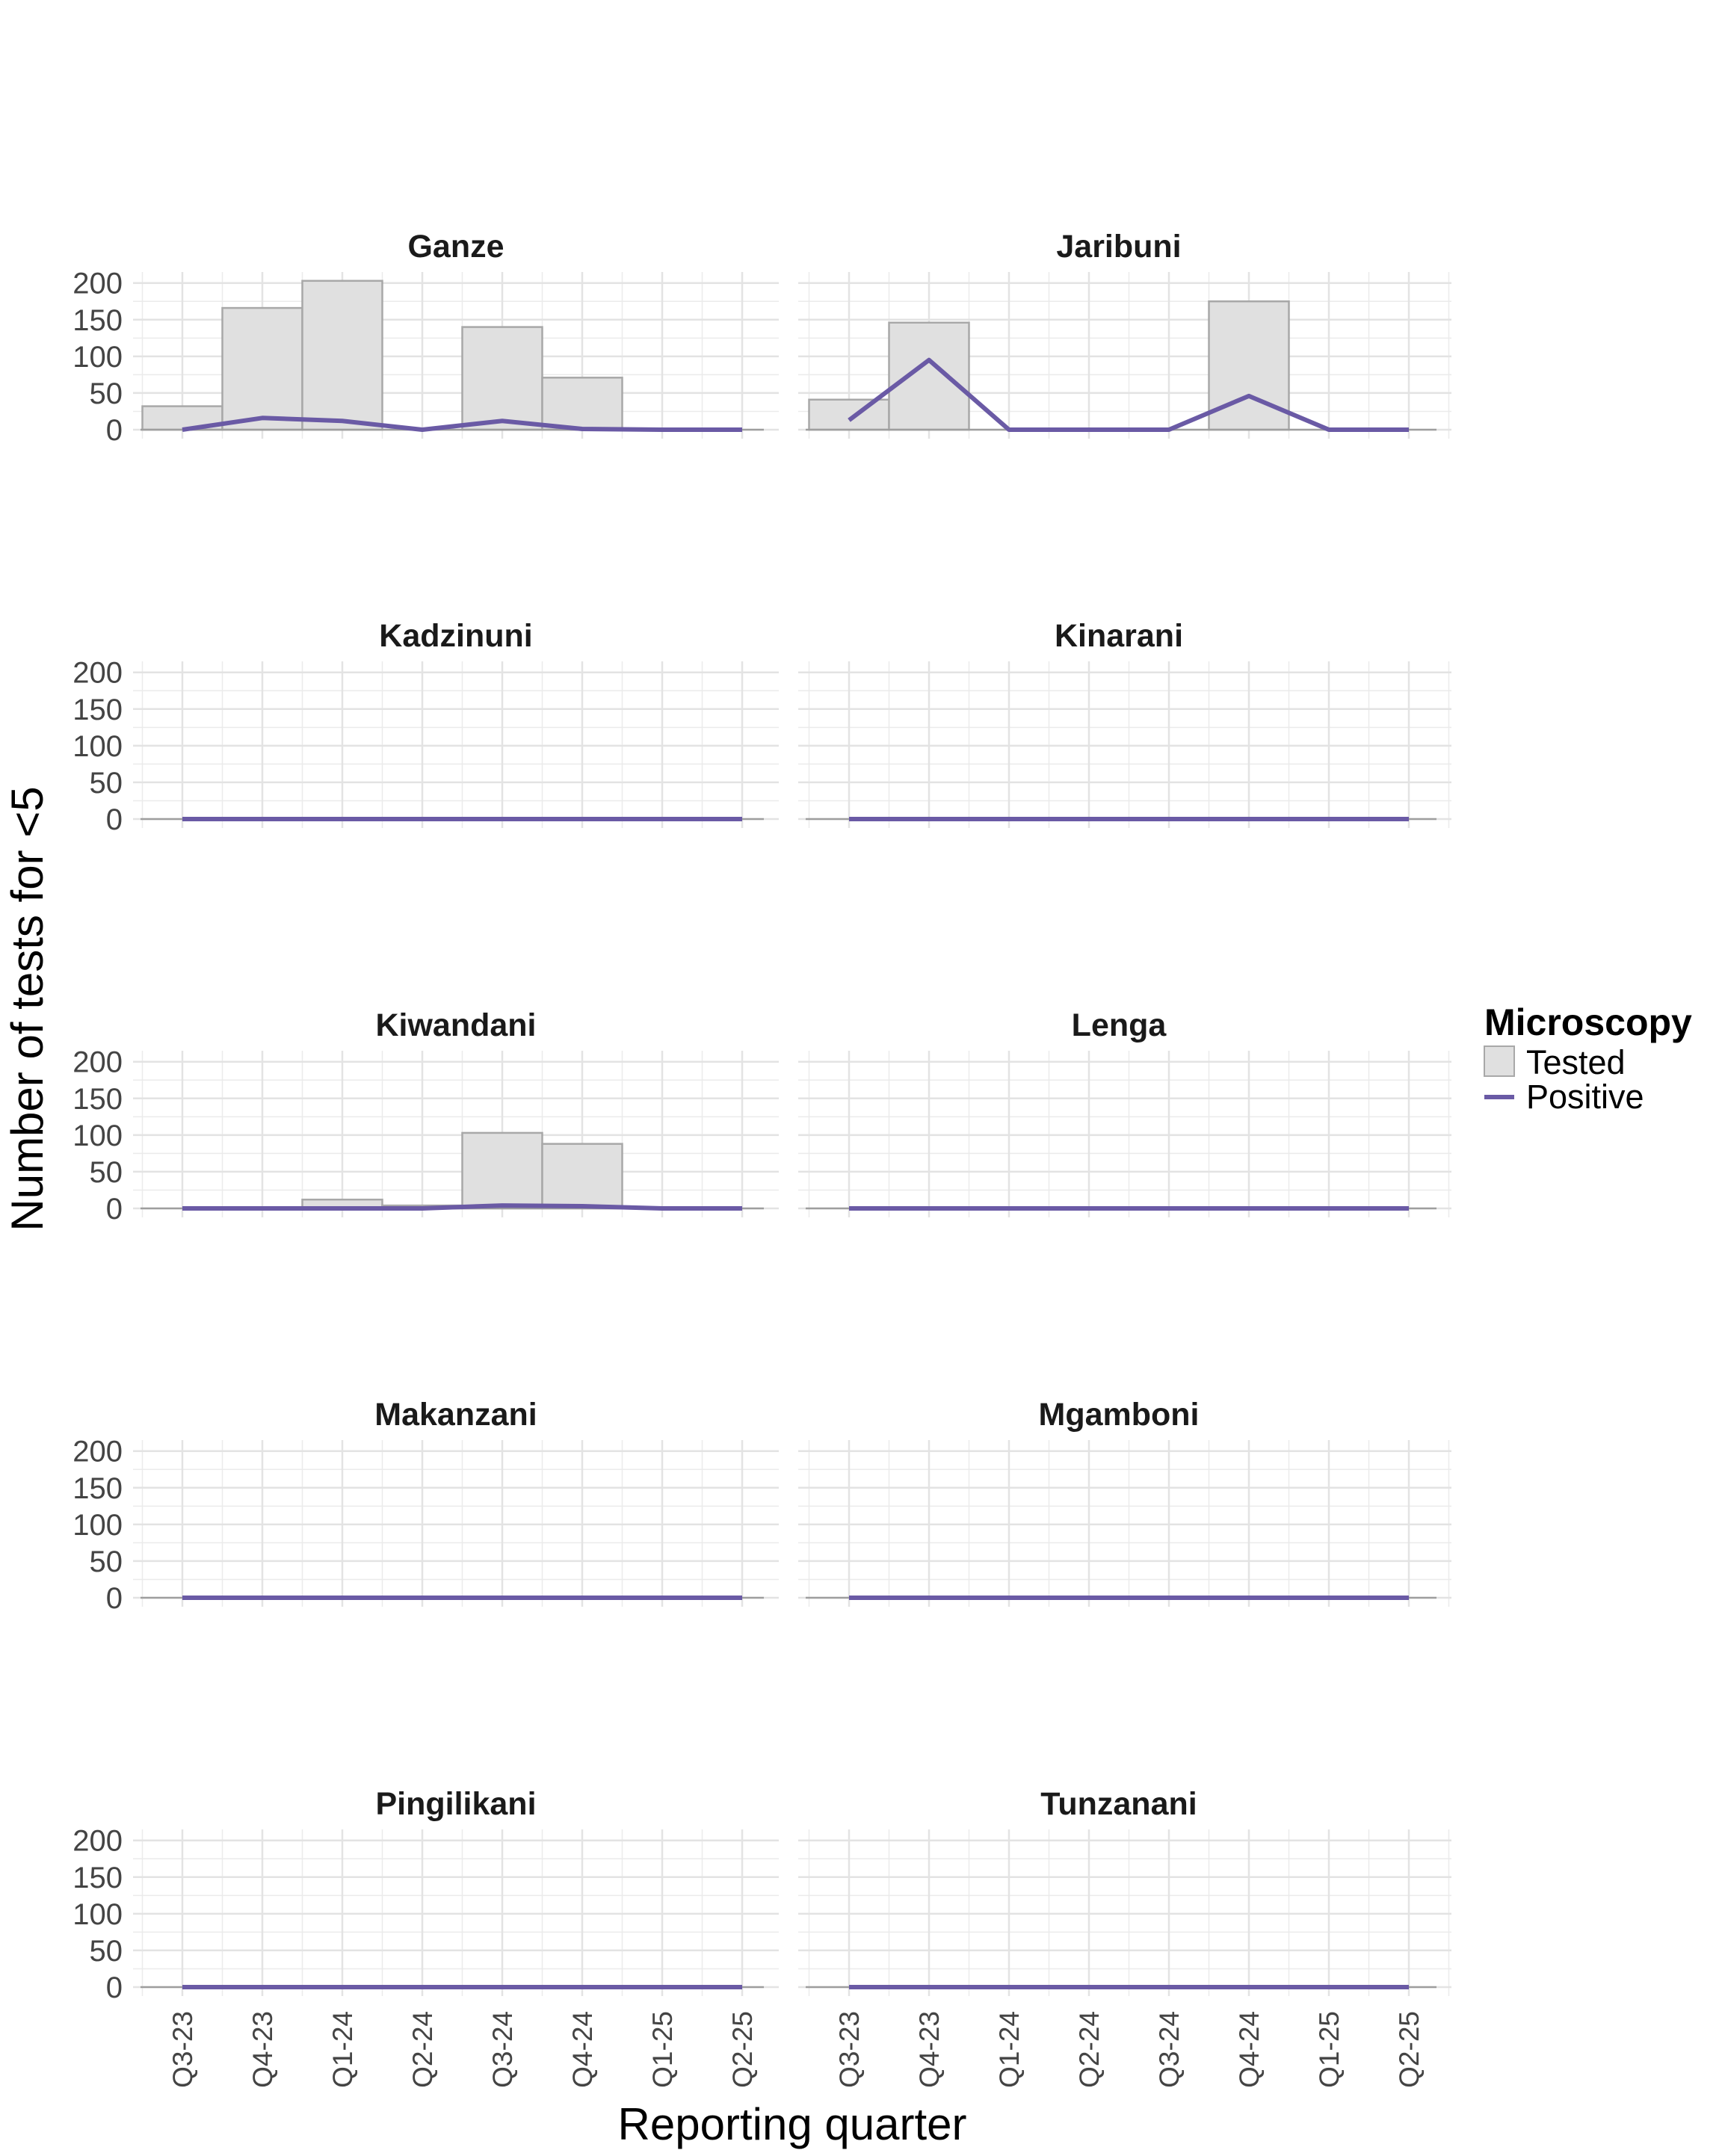  I want to click on panel-mgamboni: Mgamboni, so click(1124, 1502).